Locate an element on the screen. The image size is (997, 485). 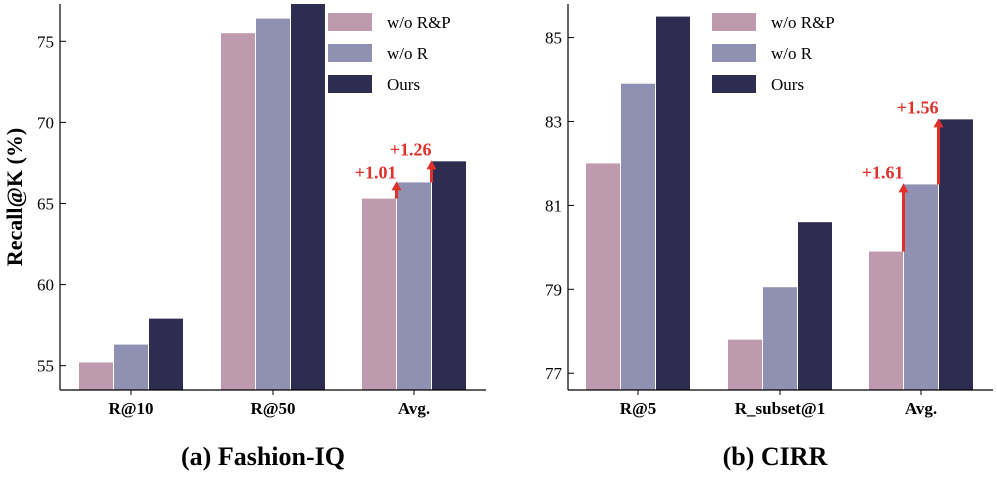
improvement-label: +1.01 is located at coordinates (376, 172).